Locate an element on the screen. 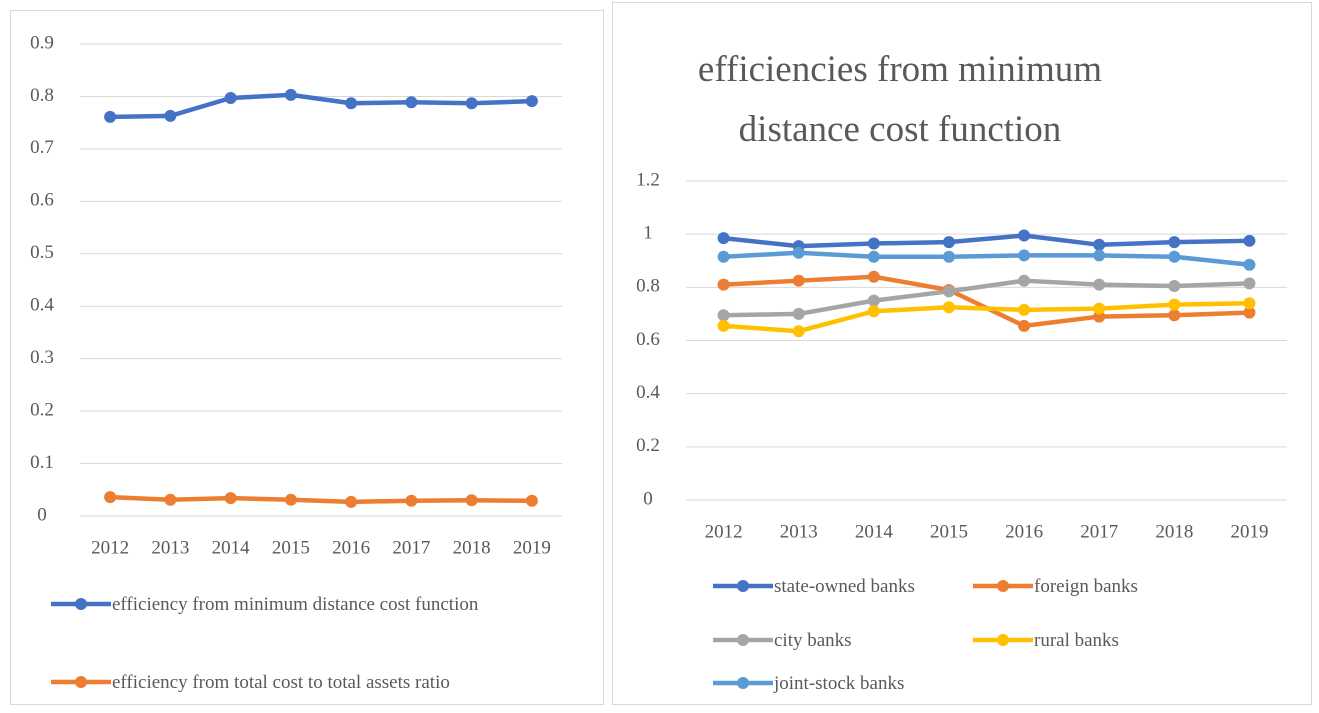  legend-label: city banks is located at coordinates (813, 640).